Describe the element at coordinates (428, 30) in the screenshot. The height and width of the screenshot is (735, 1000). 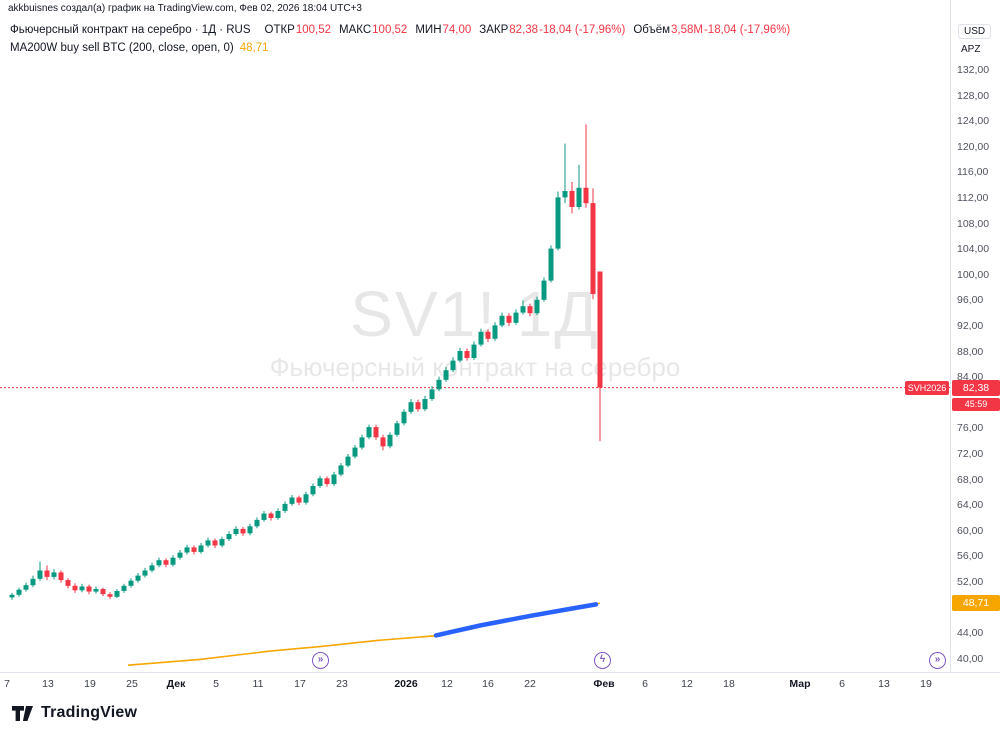
I see `low-label: МИН` at that location.